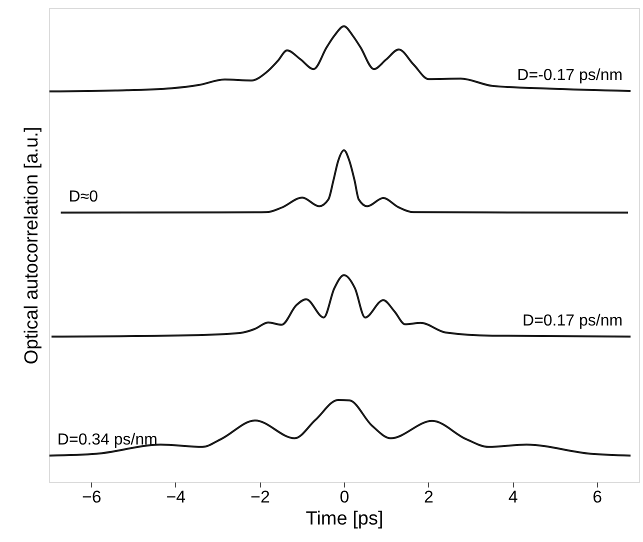 The image size is (643, 542). I want to click on x-tick-label: 4, so click(513, 497).